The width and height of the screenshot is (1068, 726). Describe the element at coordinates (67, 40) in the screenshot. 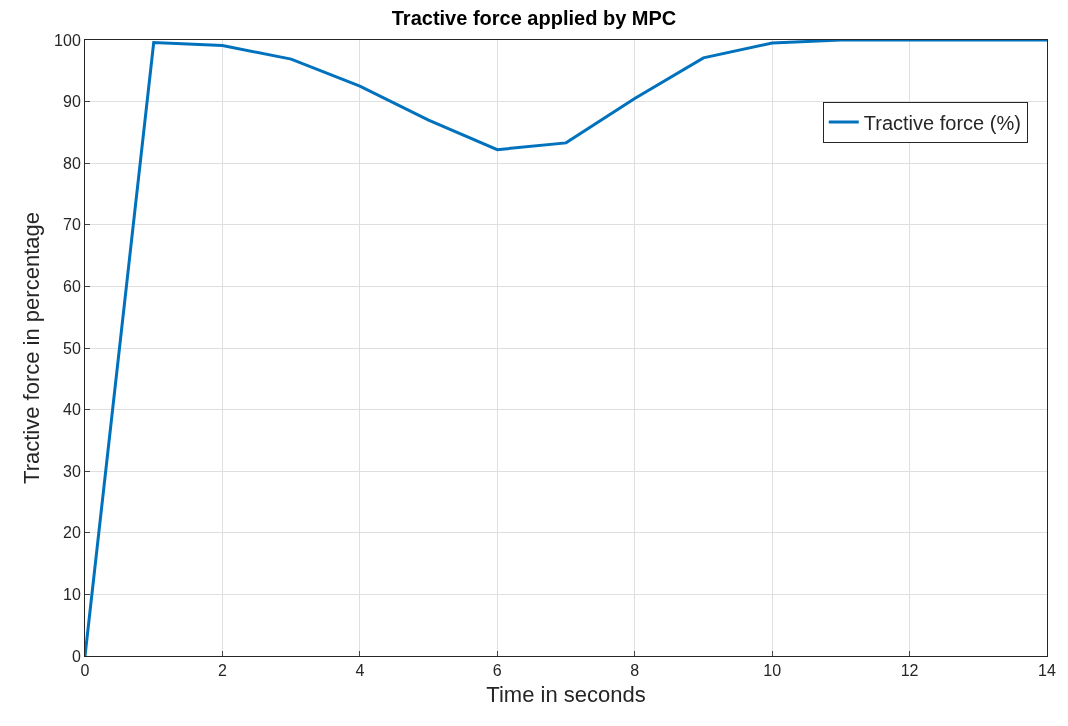

I see `y-tick-label: 100` at that location.